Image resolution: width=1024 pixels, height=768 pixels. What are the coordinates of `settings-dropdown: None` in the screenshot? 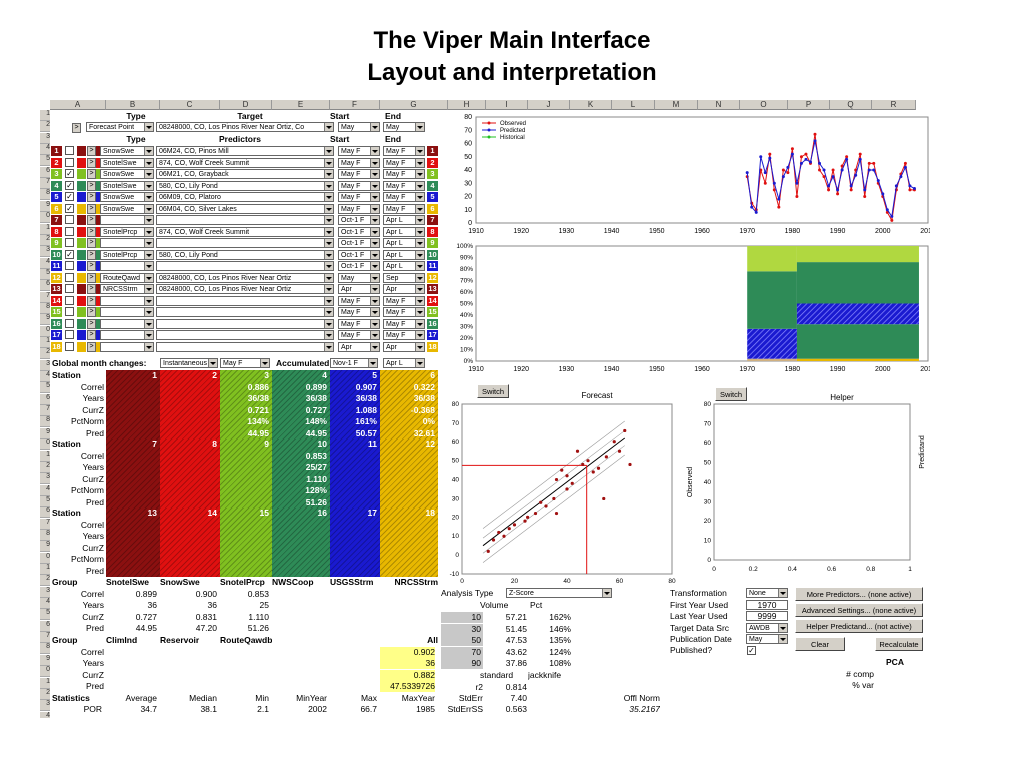 It's located at (767, 593).